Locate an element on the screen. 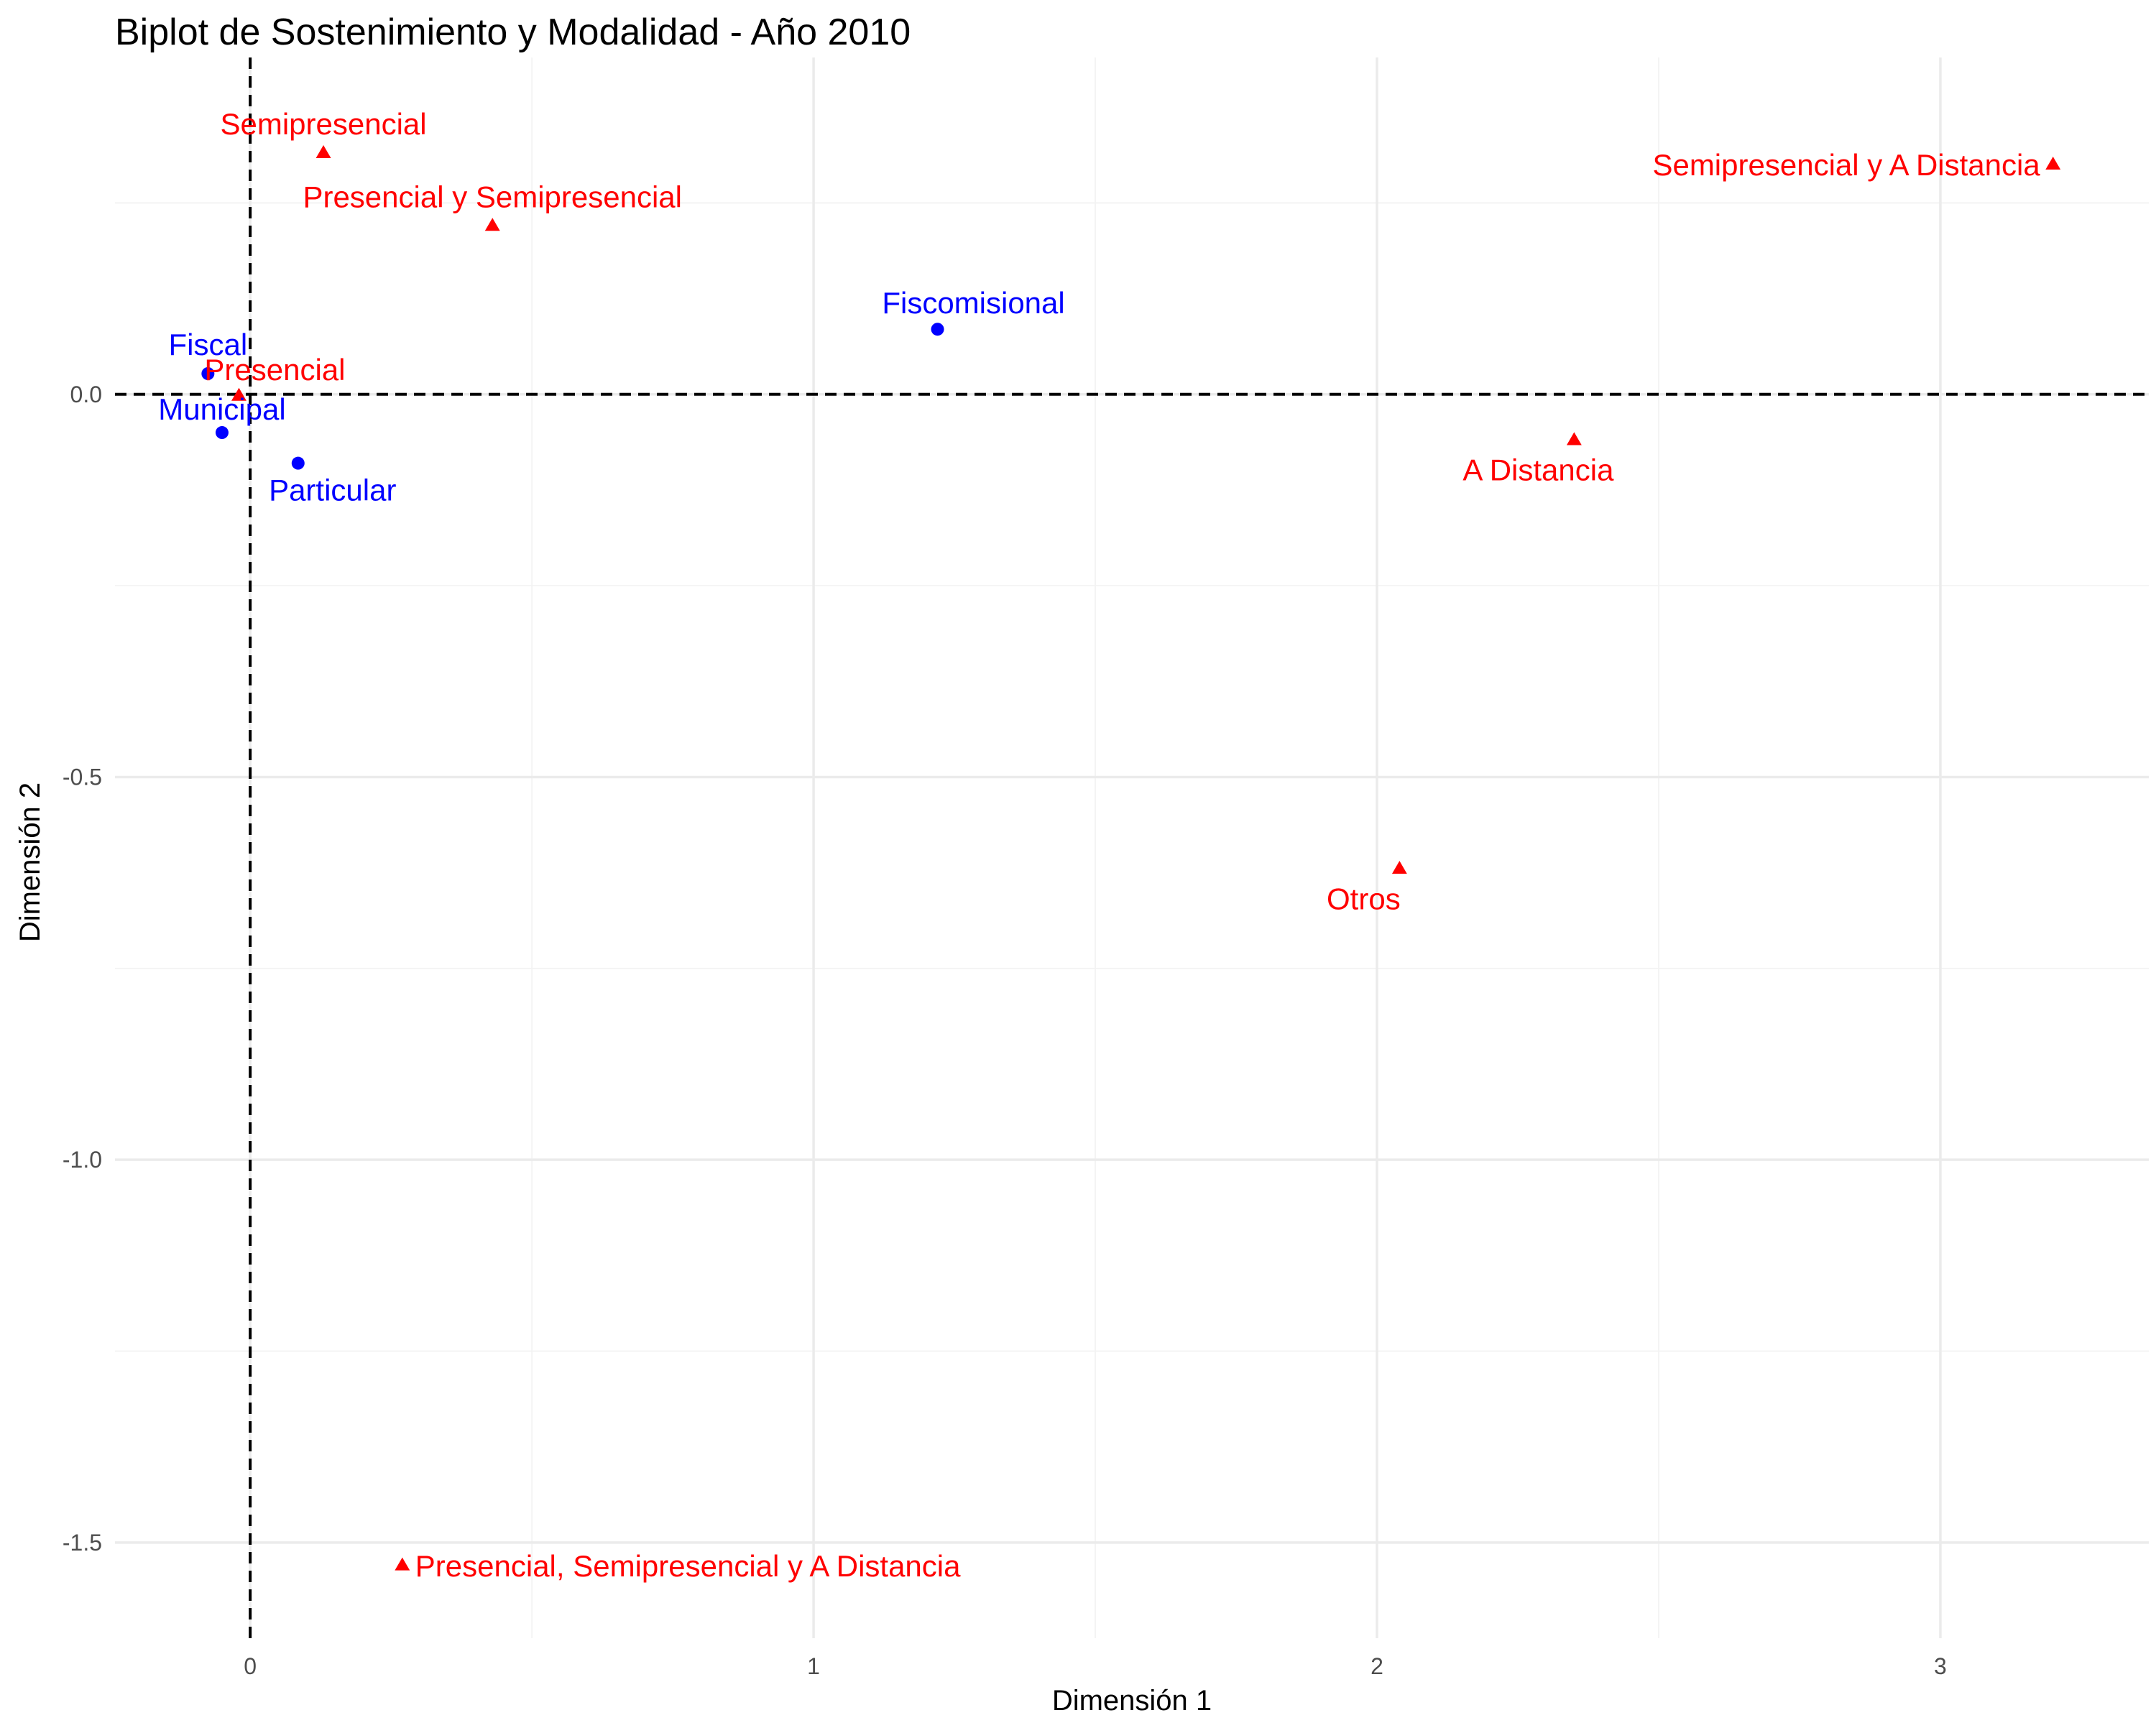  x-tick-label: 0 is located at coordinates (250, 1666).